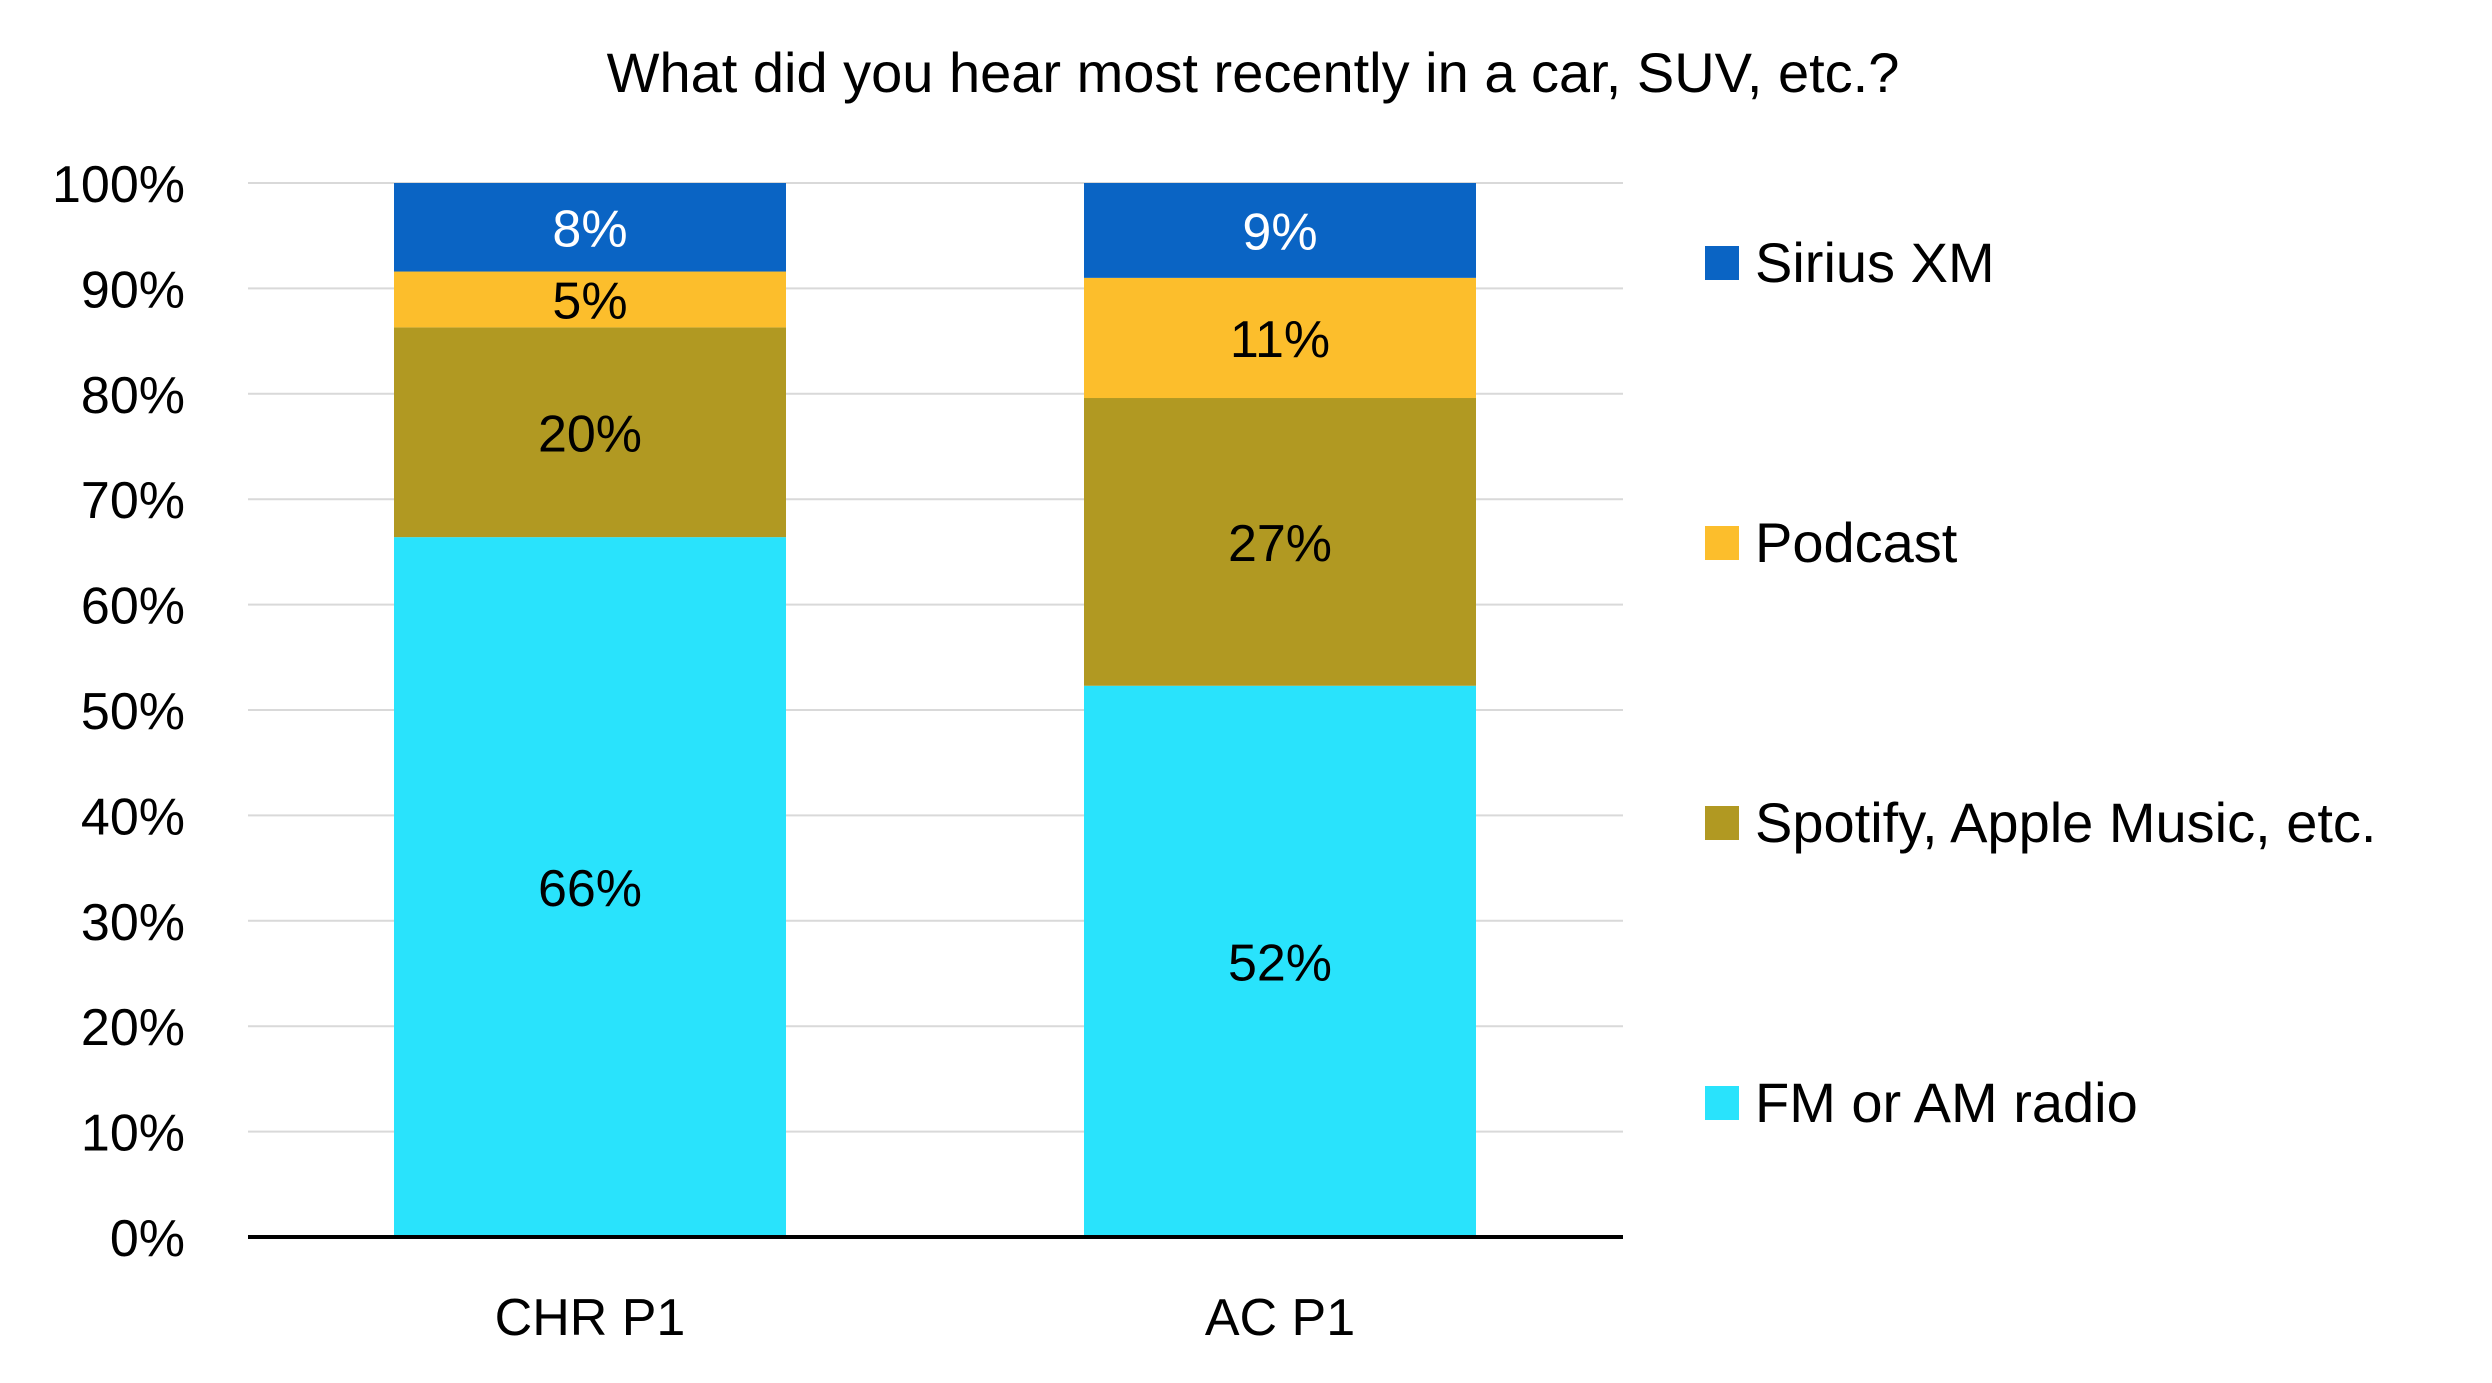  I want to click on y-tick-label: 90%, so click(133, 290).